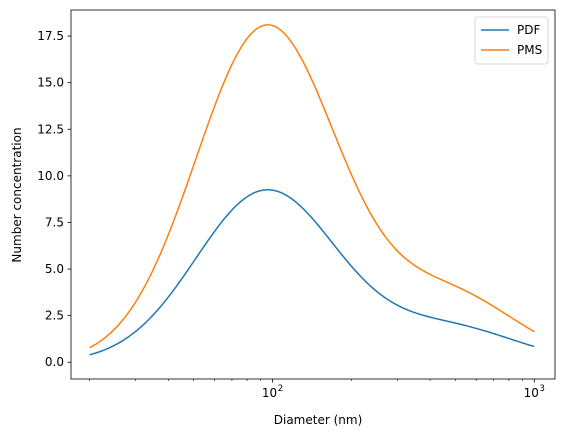 The height and width of the screenshot is (437, 576). What do you see at coordinates (50, 129) in the screenshot?
I see `y-tick-label: 12.5` at bounding box center [50, 129].